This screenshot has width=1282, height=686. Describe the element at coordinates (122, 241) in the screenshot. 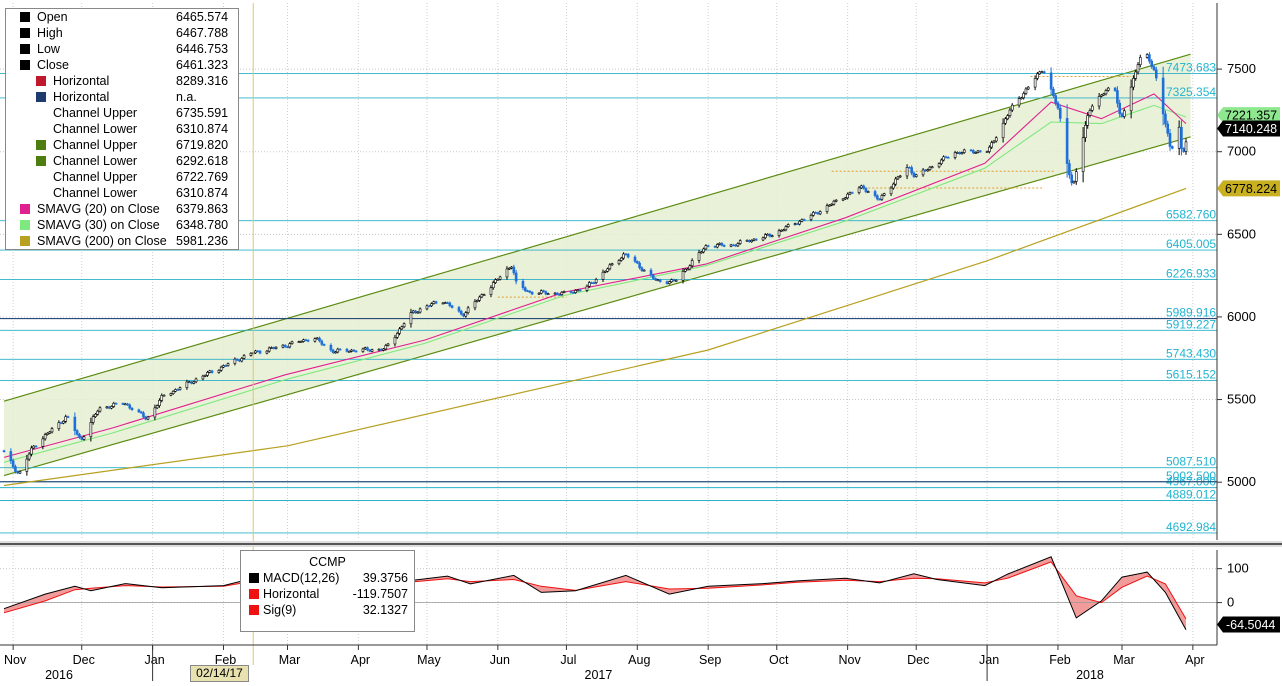

I see `price-legend-row: SMAVG (200) on Close 5981.236` at that location.